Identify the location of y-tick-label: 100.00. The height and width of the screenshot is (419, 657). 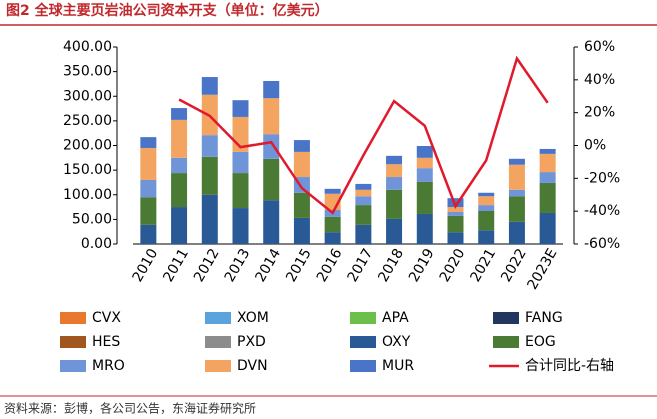
(87, 195).